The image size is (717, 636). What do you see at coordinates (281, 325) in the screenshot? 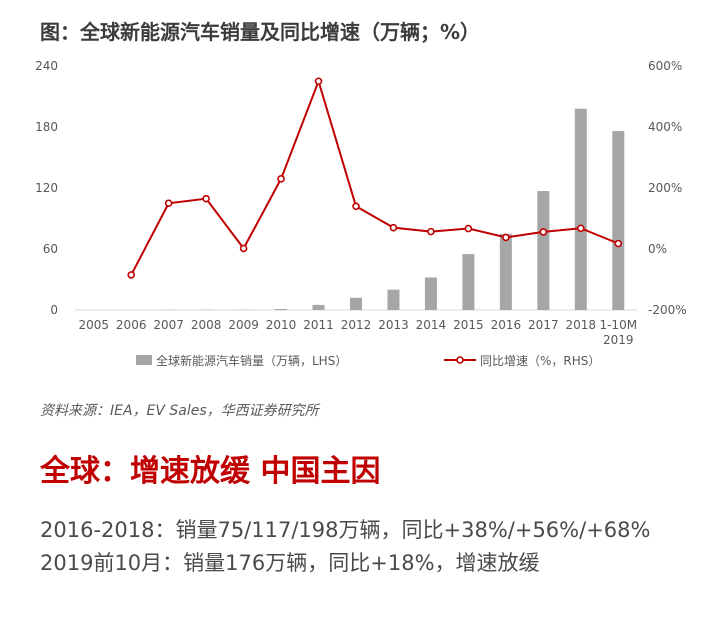
I see `x-tick-label: 2010` at bounding box center [281, 325].